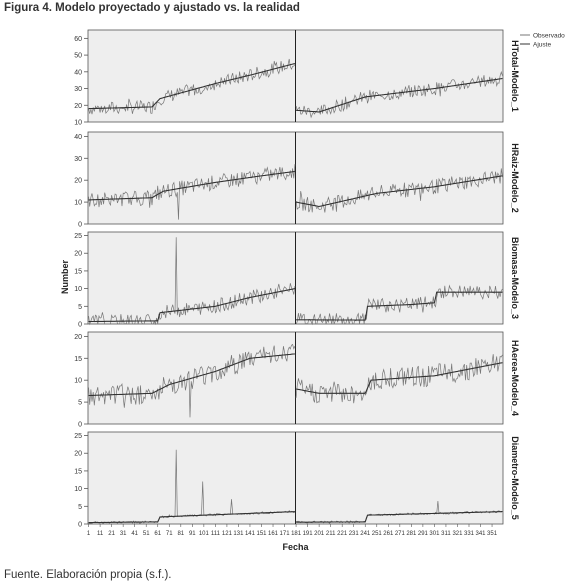 The image size is (577, 585). Describe the element at coordinates (134, 534) in the screenshot. I see `x-tick-label: 41` at that location.